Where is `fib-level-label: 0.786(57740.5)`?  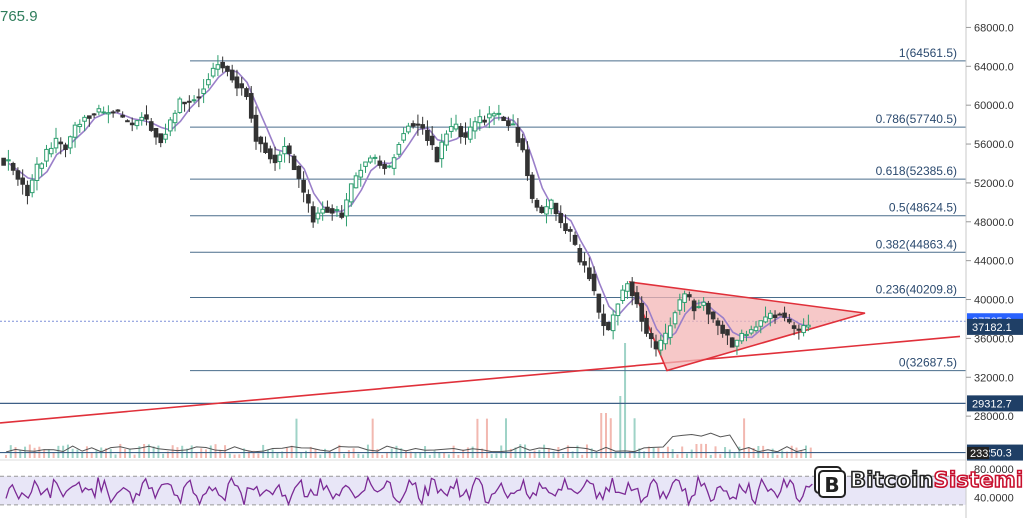
fib-level-label: 0.786(57740.5) is located at coordinates (916, 119).